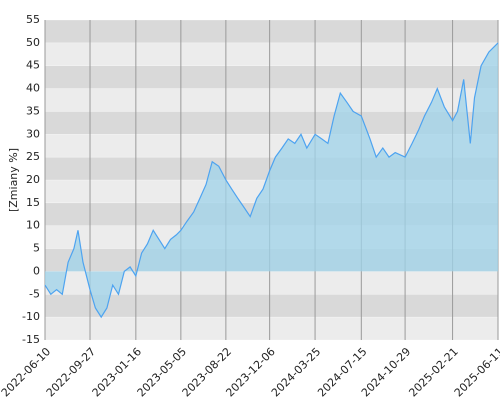 Image resolution: width=500 pixels, height=400 pixels. Describe the element at coordinates (31, 339) in the screenshot. I see `y-tick-label: -15` at that location.